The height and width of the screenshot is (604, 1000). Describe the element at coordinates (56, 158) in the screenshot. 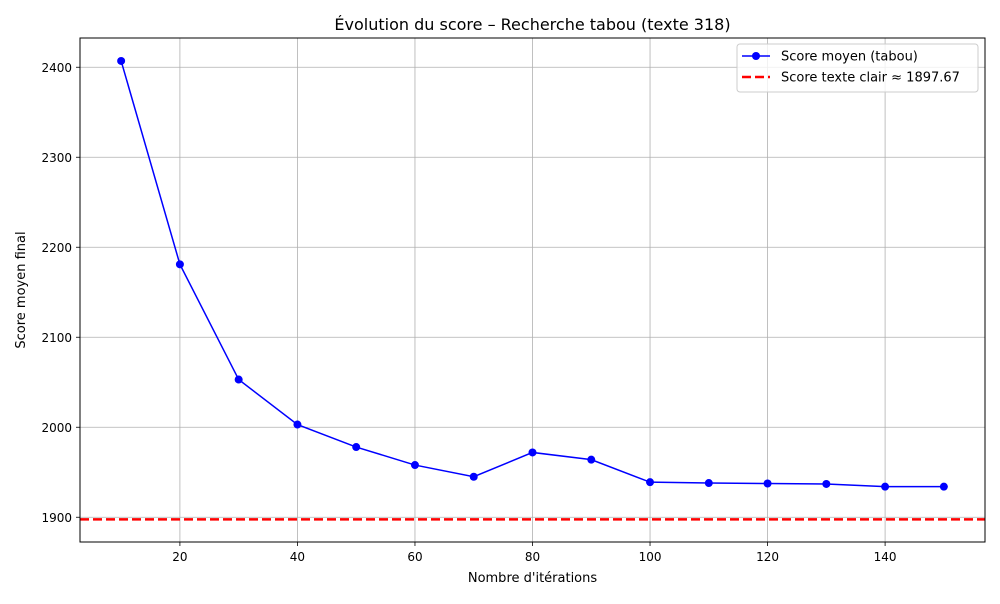

I see `y-tick-label: 2300` at that location.